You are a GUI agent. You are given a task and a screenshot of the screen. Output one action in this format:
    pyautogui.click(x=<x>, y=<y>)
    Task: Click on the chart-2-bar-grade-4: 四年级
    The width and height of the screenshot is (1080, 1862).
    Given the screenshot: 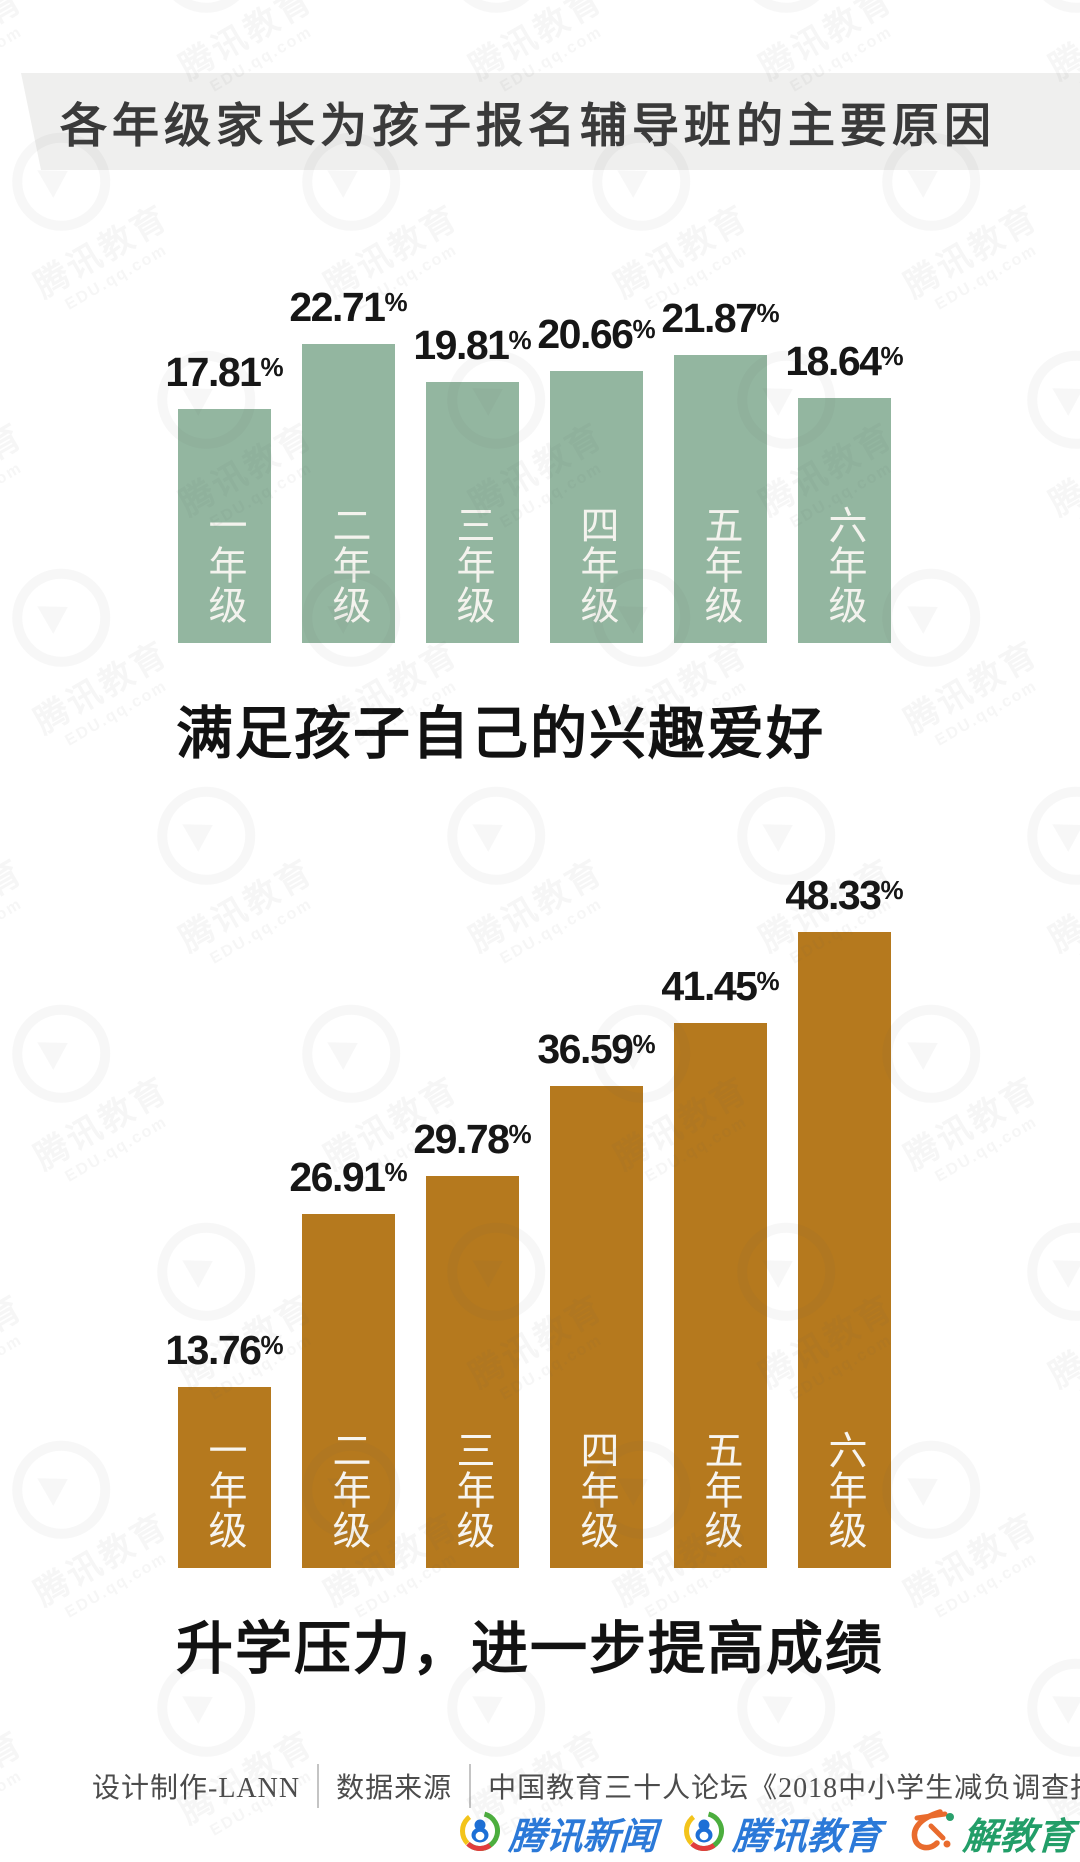 What is the action you would take?
    pyautogui.click(x=596, y=1327)
    